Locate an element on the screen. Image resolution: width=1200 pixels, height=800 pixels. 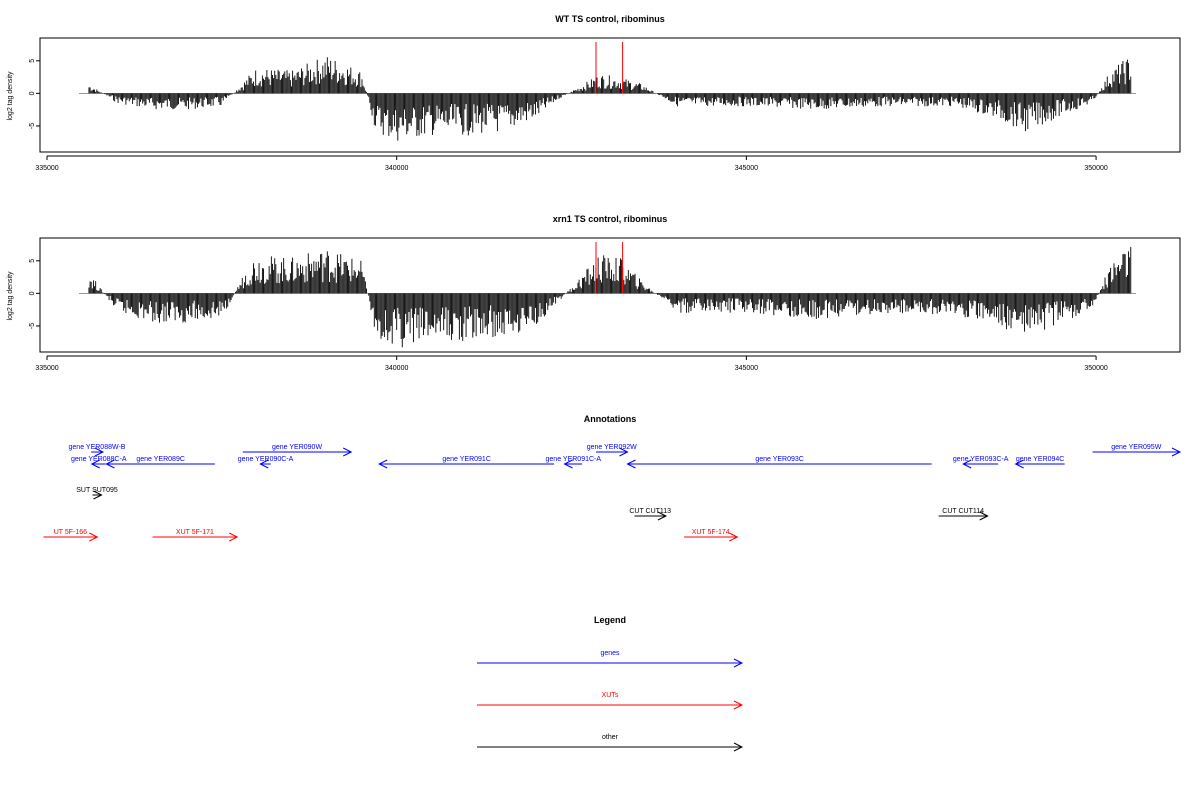
annotation-label: gene YER090C-A is located at coordinates (266, 459).